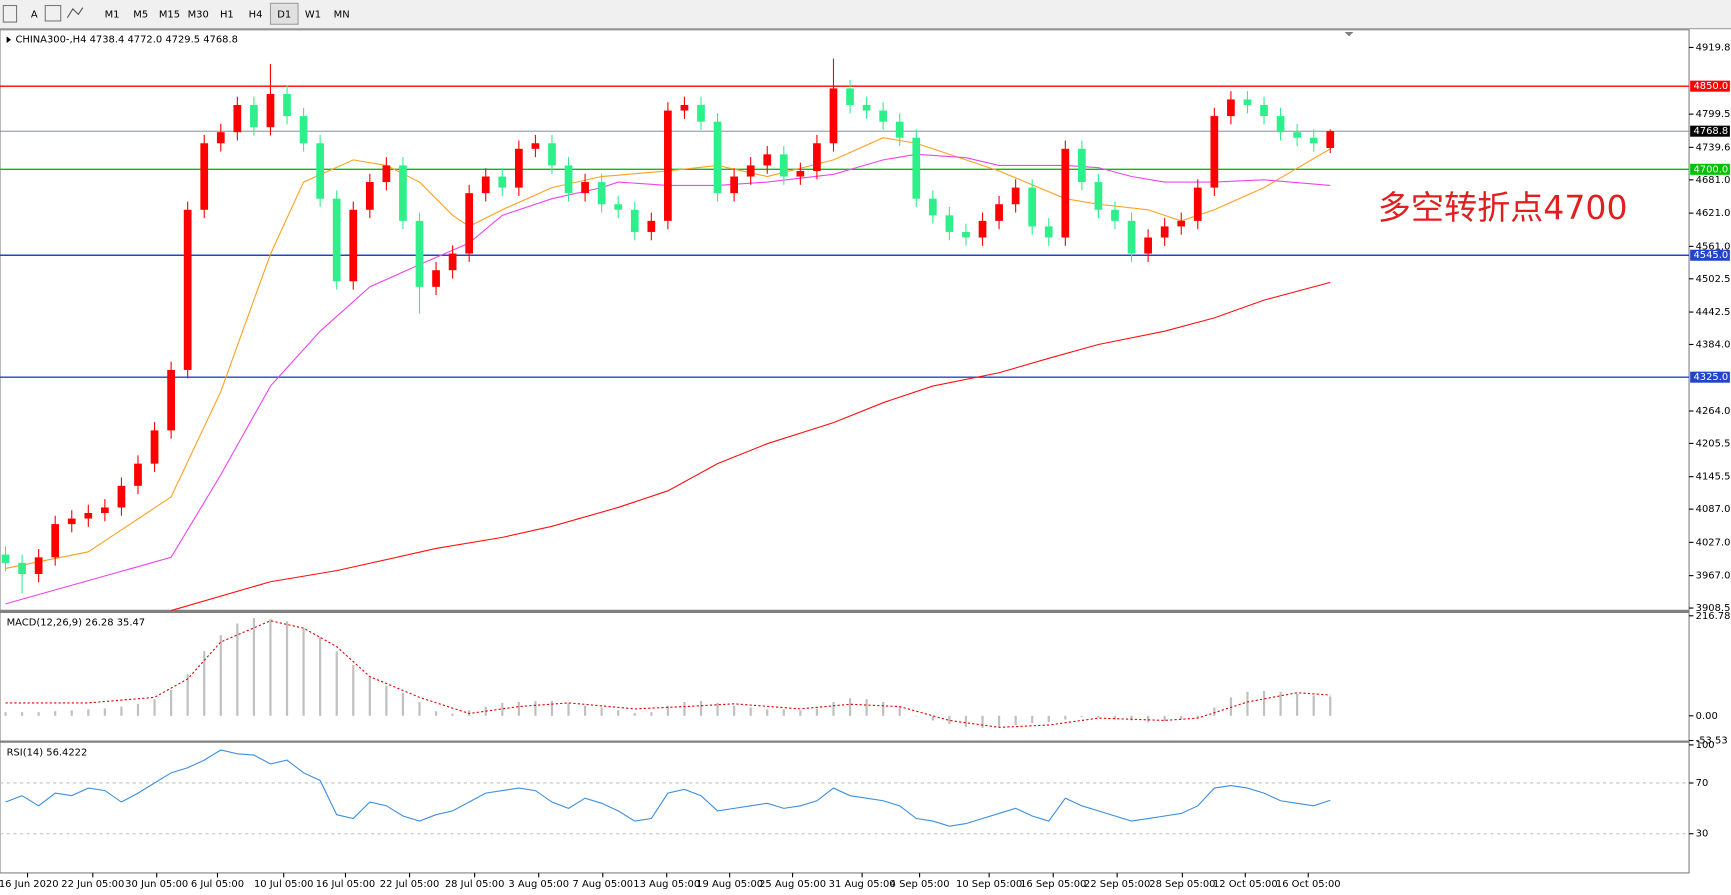 This screenshot has width=1731, height=895. I want to click on y-tick-label: 4739.6, so click(1713, 147).